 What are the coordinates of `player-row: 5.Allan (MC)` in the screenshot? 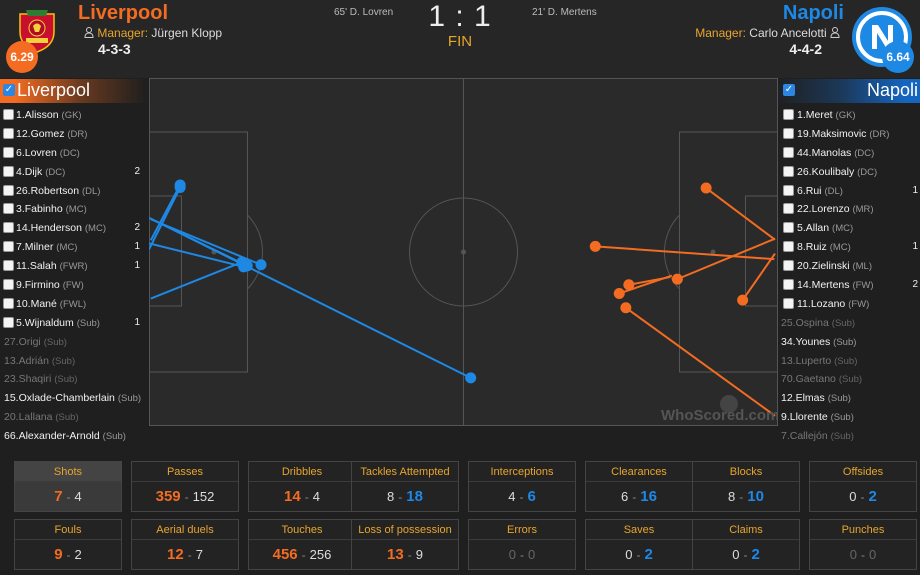 It's located at (849, 228).